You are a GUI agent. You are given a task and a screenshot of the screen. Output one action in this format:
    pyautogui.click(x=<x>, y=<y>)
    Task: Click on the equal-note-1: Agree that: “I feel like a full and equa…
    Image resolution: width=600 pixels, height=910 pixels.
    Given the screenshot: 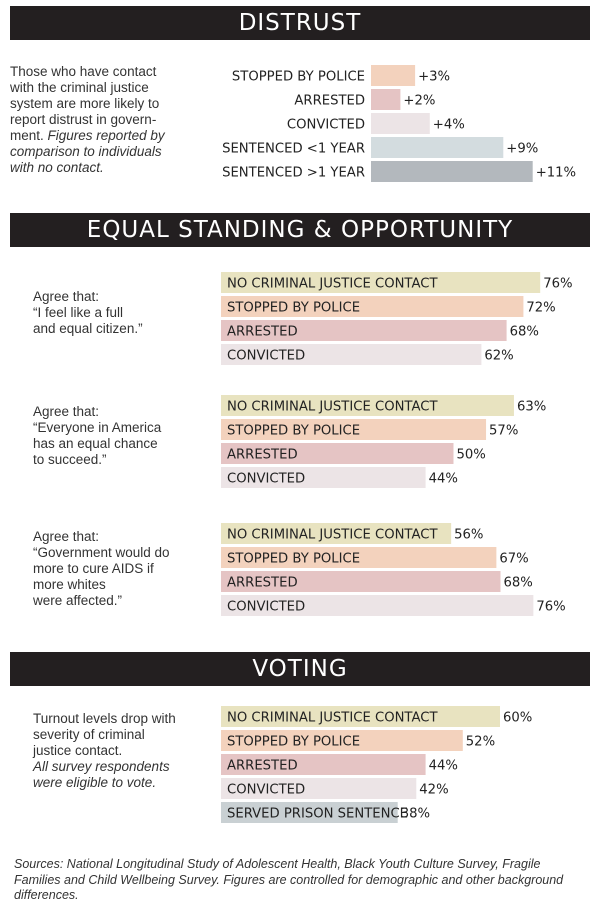 What is the action you would take?
    pyautogui.click(x=123, y=313)
    